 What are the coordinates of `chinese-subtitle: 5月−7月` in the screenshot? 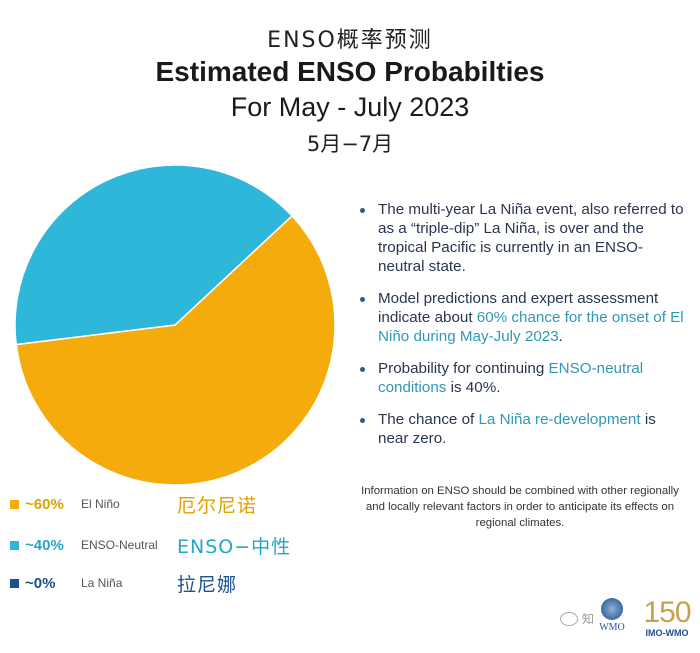 It's located at (350, 144).